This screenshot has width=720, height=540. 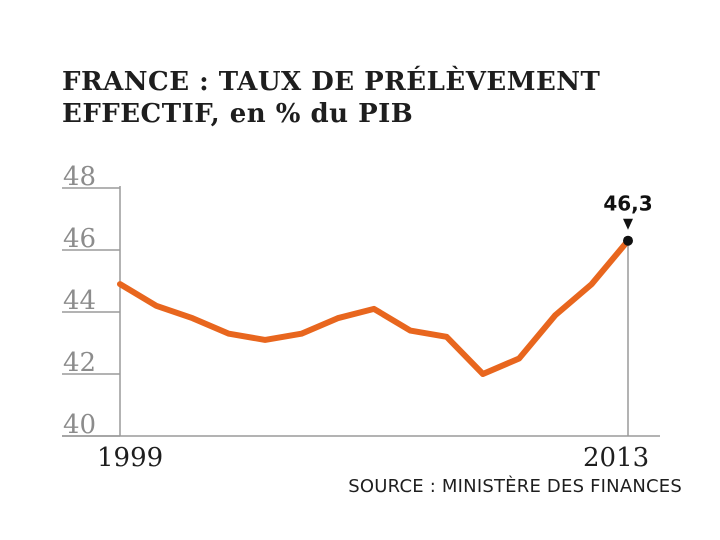 I want to click on y-tick-label-42: 42, so click(x=79, y=363).